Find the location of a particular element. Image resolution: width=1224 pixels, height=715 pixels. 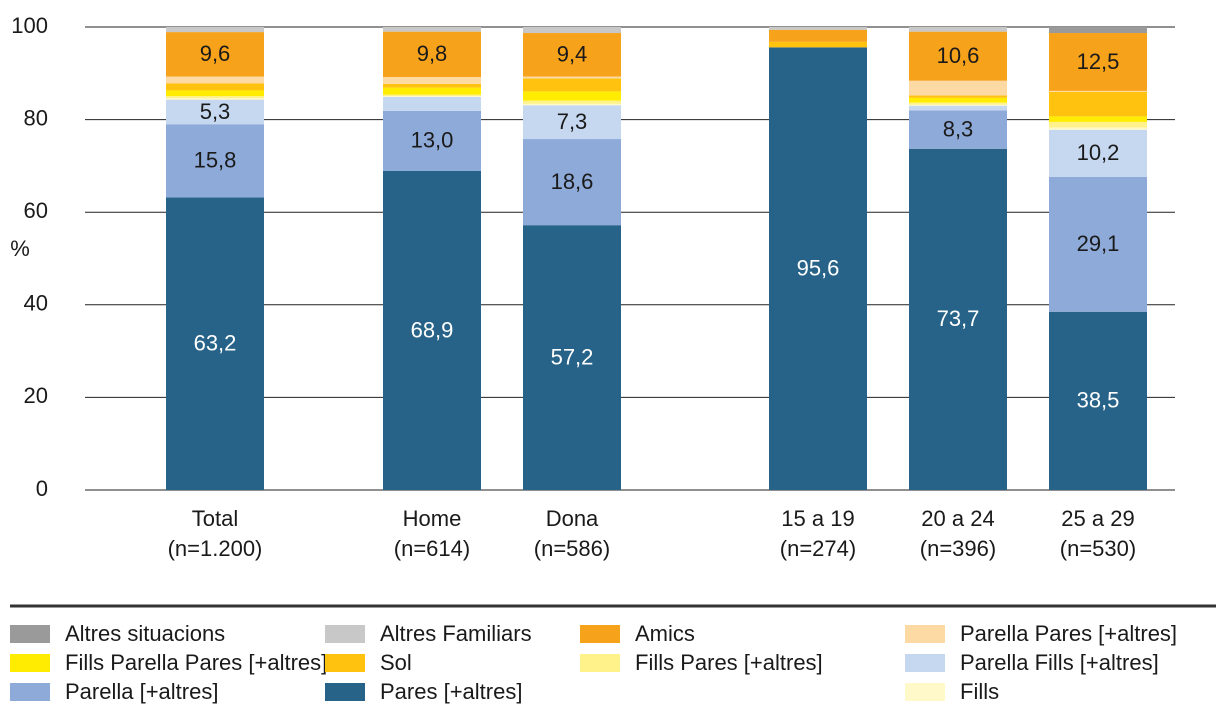

legend-label: Fills Parella Pares [+altres] is located at coordinates (196, 662).